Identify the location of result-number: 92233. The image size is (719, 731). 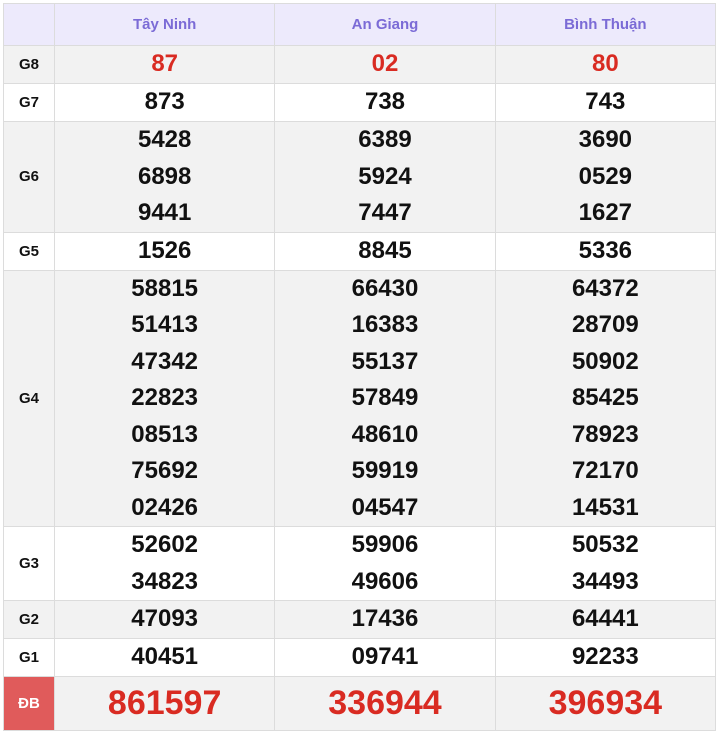
(605, 657).